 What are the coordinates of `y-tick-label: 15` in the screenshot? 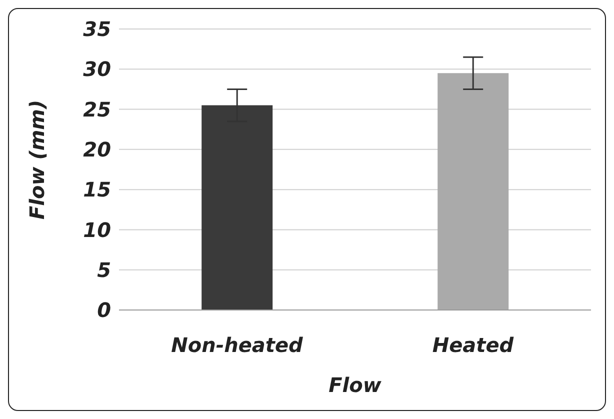 It's located at (97, 190).